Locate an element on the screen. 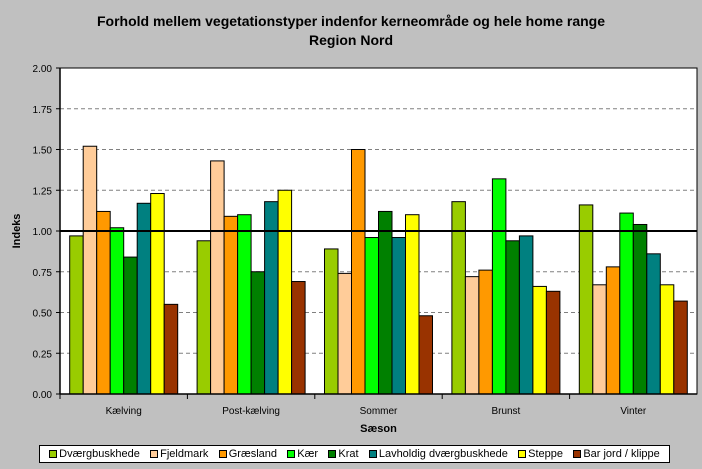 The height and width of the screenshot is (469, 702). y-tick-label: 1.50 is located at coordinates (43, 151).